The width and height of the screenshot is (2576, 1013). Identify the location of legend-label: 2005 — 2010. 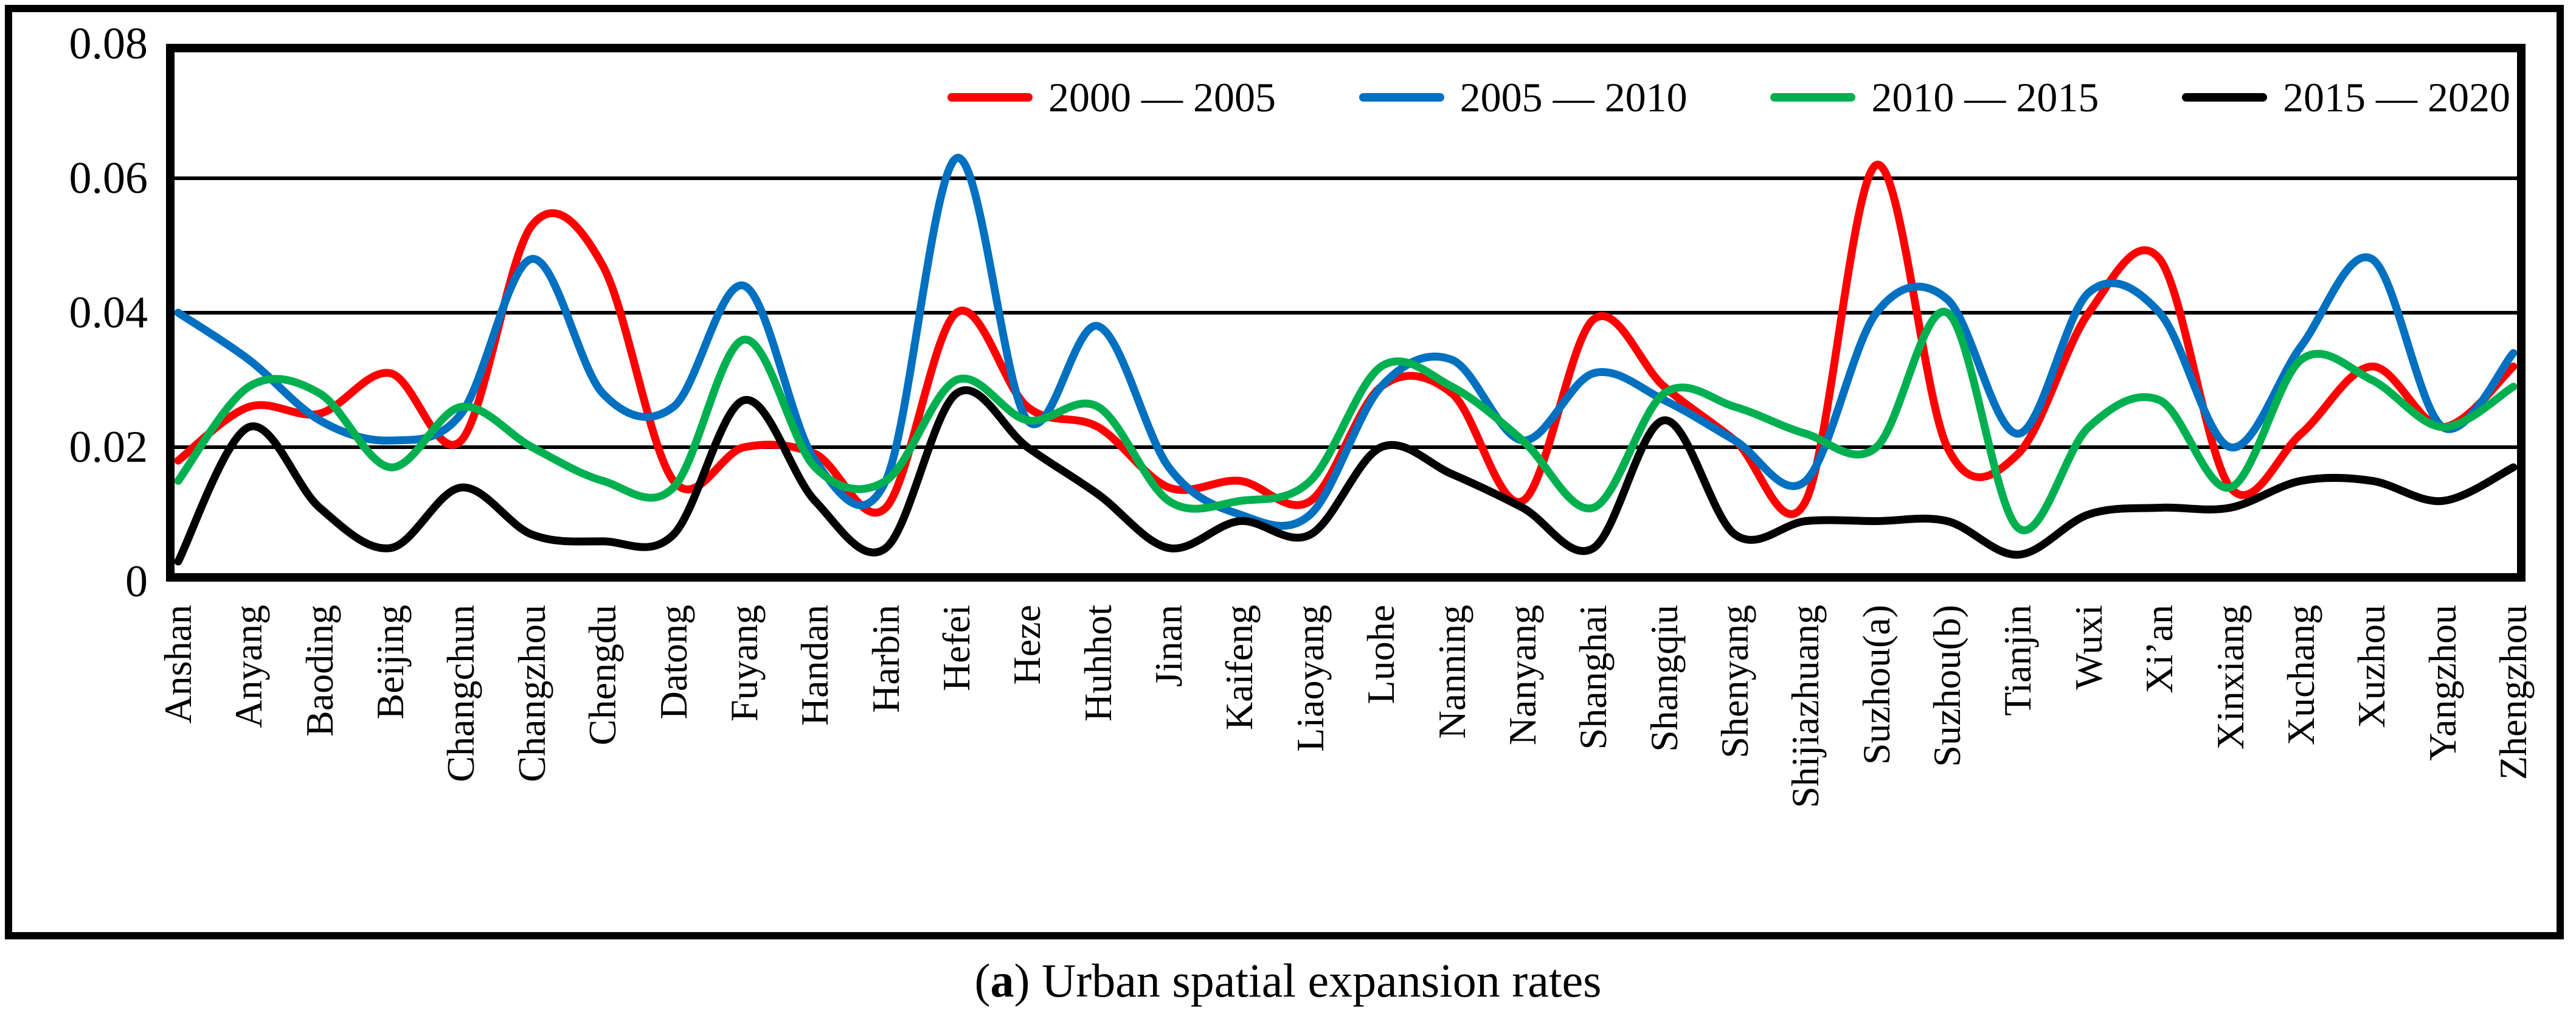
(1573, 97).